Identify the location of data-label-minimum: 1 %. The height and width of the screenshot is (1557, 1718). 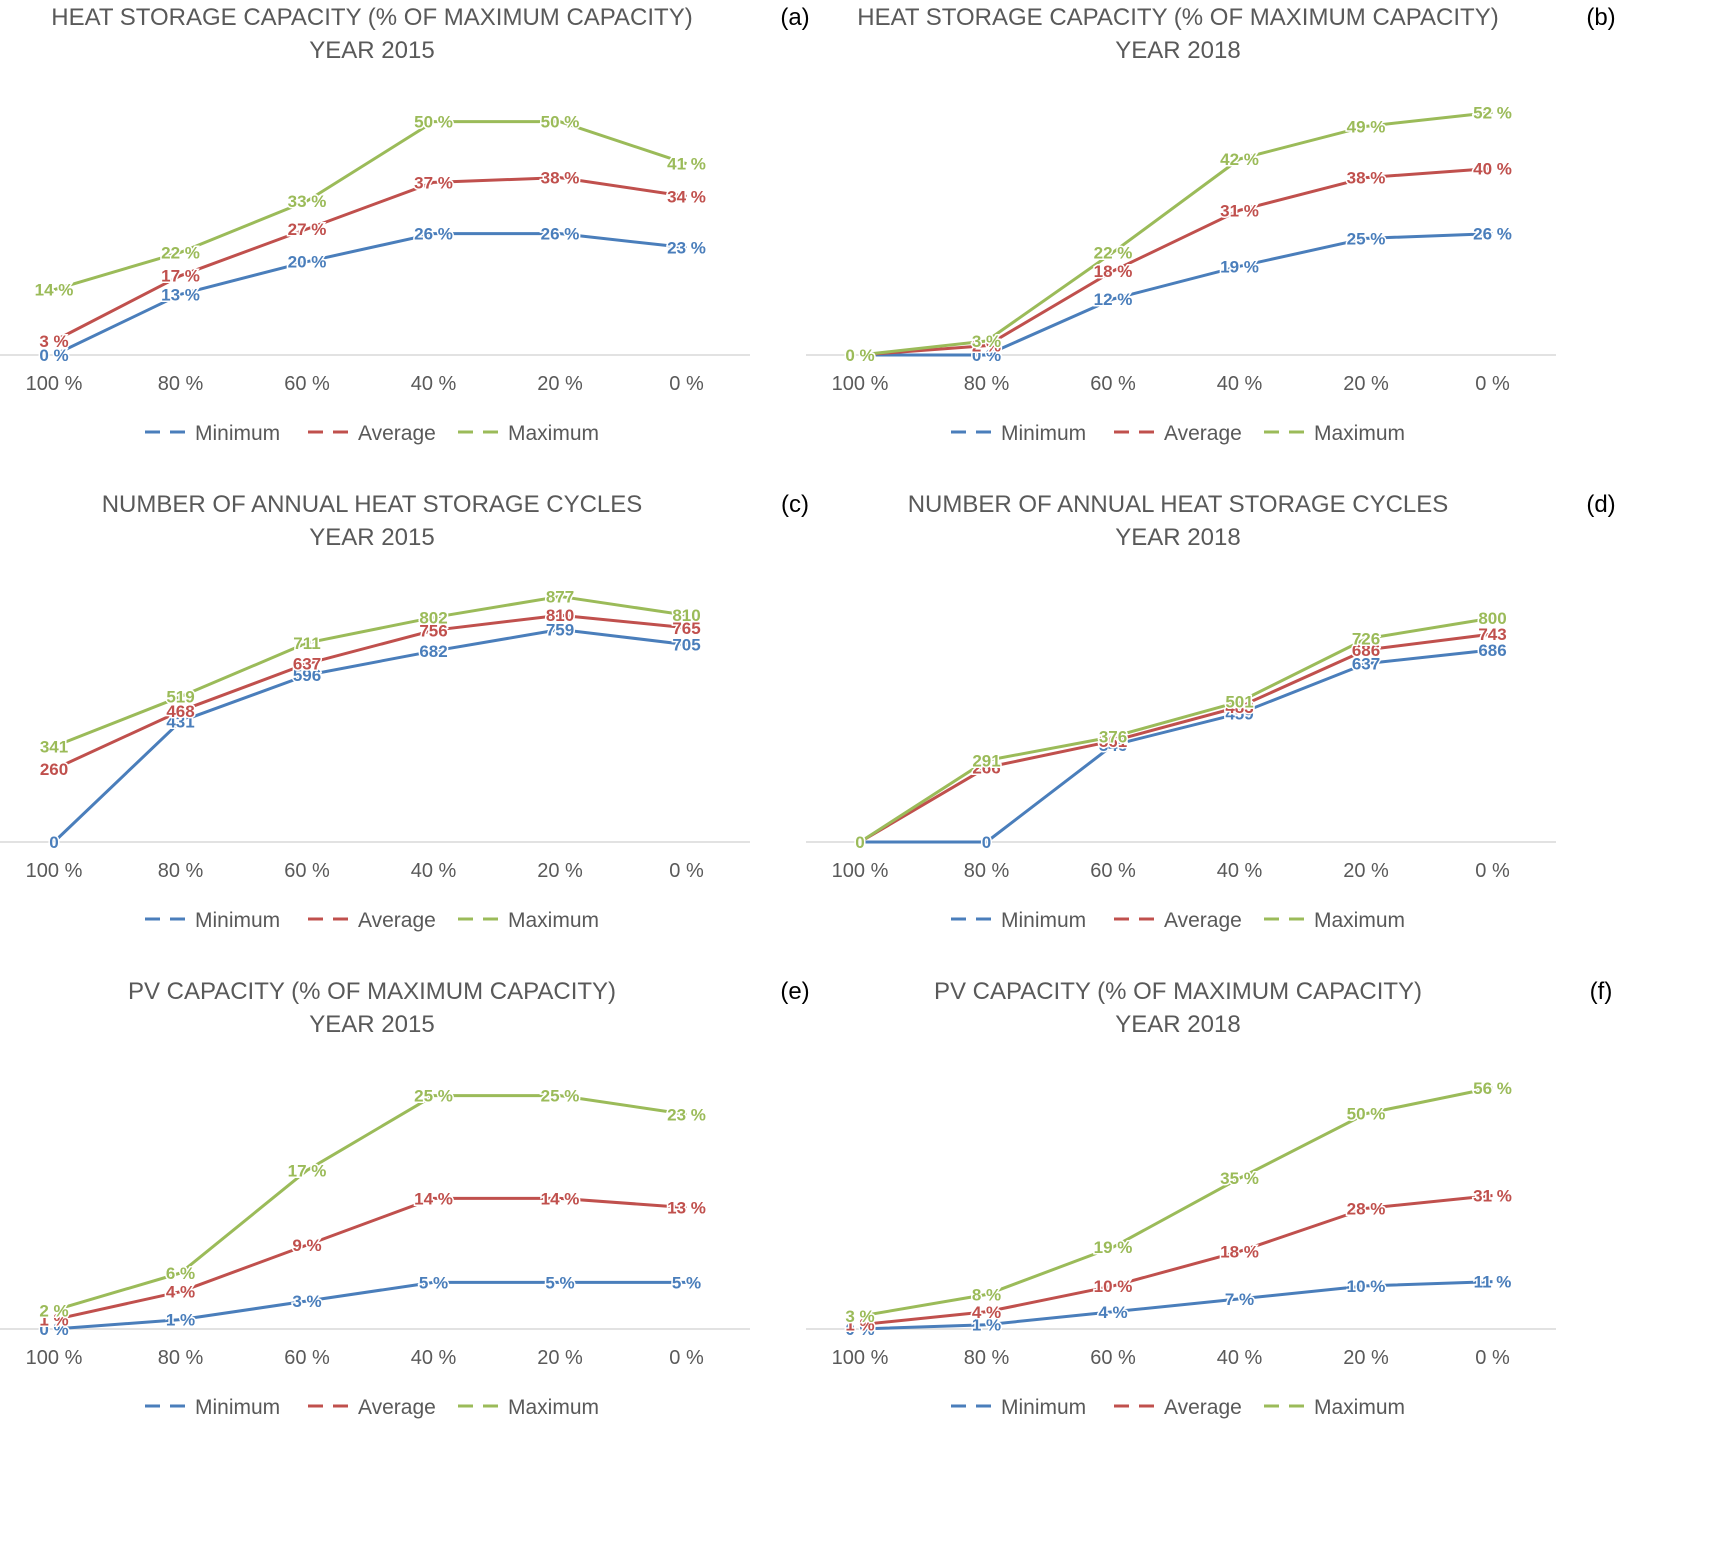
(180, 1320).